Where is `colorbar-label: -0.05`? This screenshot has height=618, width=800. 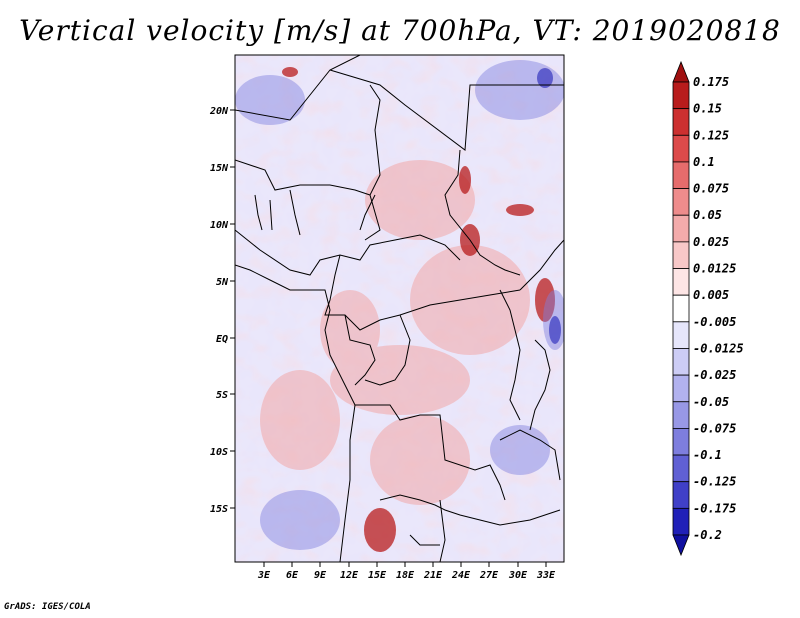 colorbar-label: -0.05 is located at coordinates (711, 402).